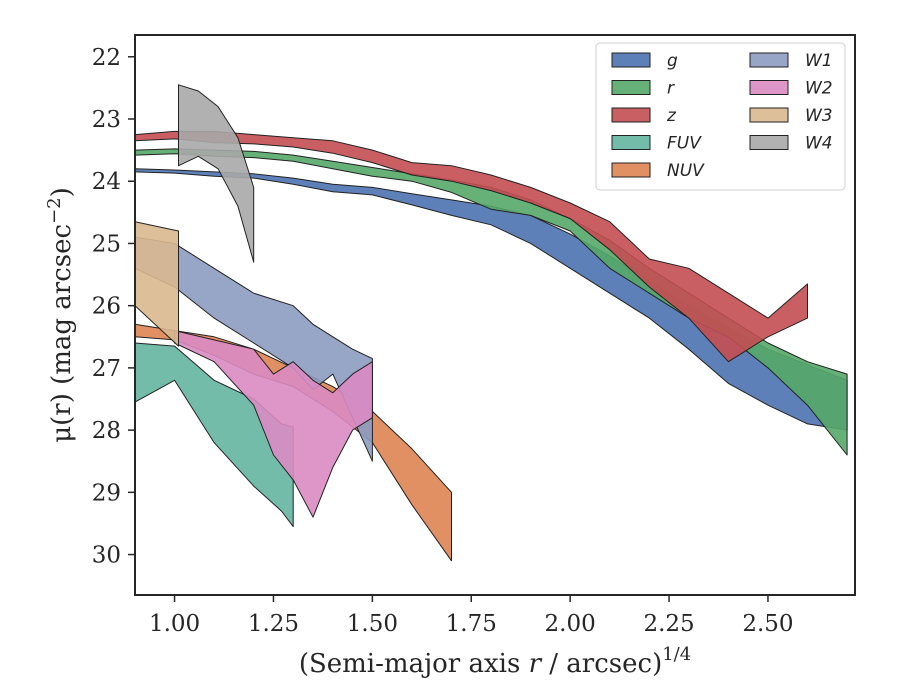  I want to click on x-tick-label: 1.25, so click(273, 624).